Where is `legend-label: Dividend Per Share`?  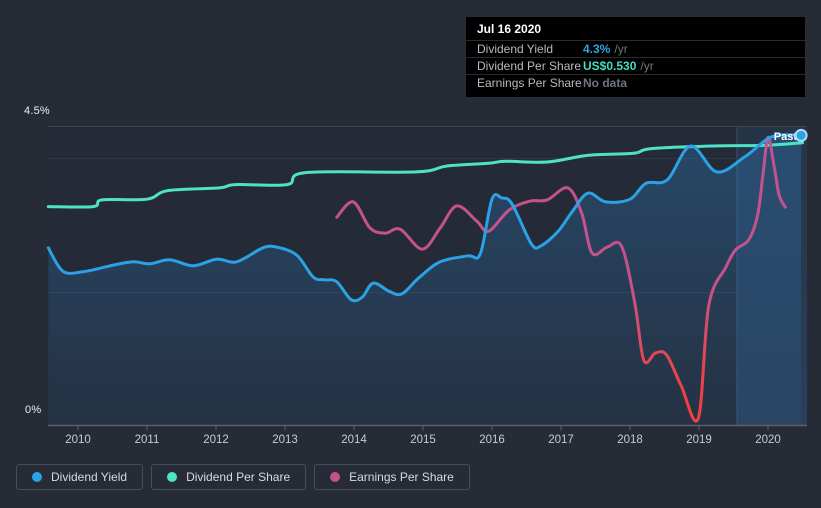
legend-label: Dividend Per Share is located at coordinates (238, 477).